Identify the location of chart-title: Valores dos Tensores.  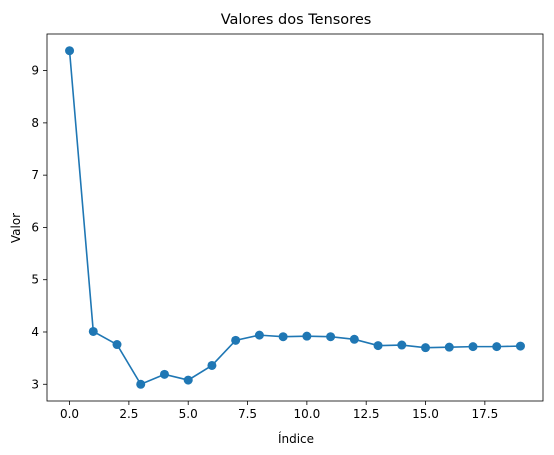
(296, 20).